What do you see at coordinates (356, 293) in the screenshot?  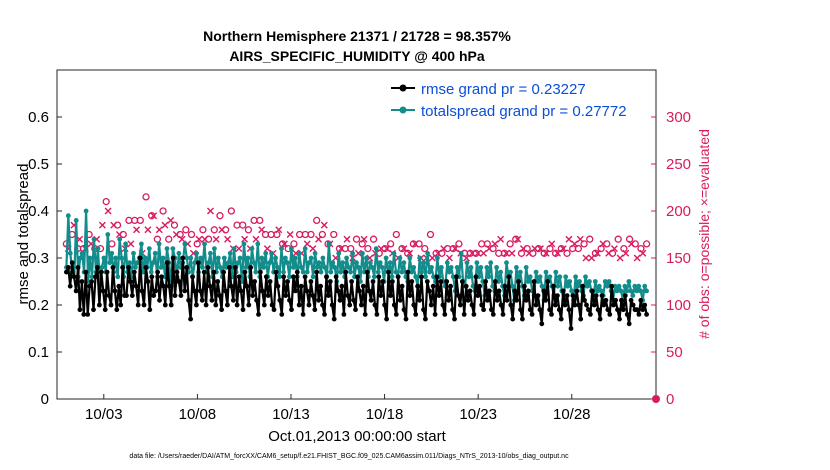 I see `rmse-series` at bounding box center [356, 293].